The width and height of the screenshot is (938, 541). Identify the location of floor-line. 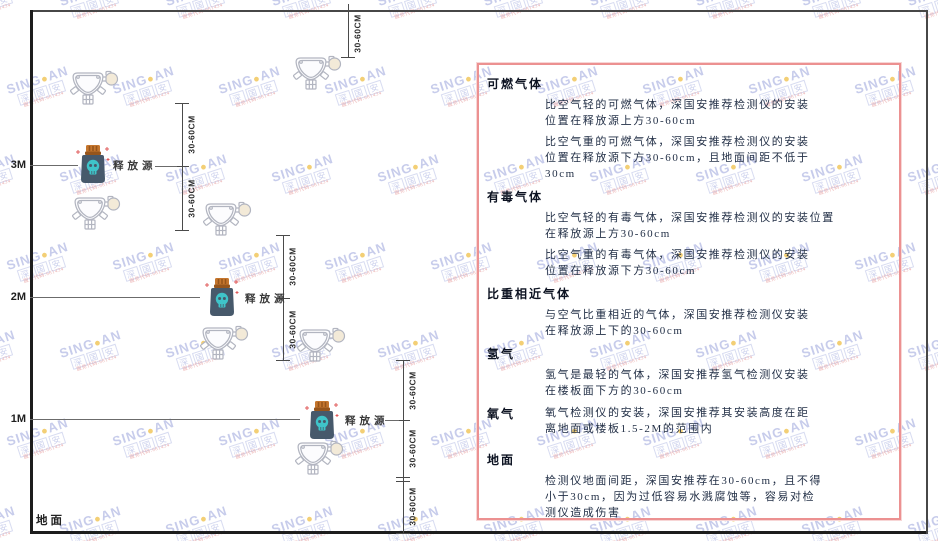
(479, 532).